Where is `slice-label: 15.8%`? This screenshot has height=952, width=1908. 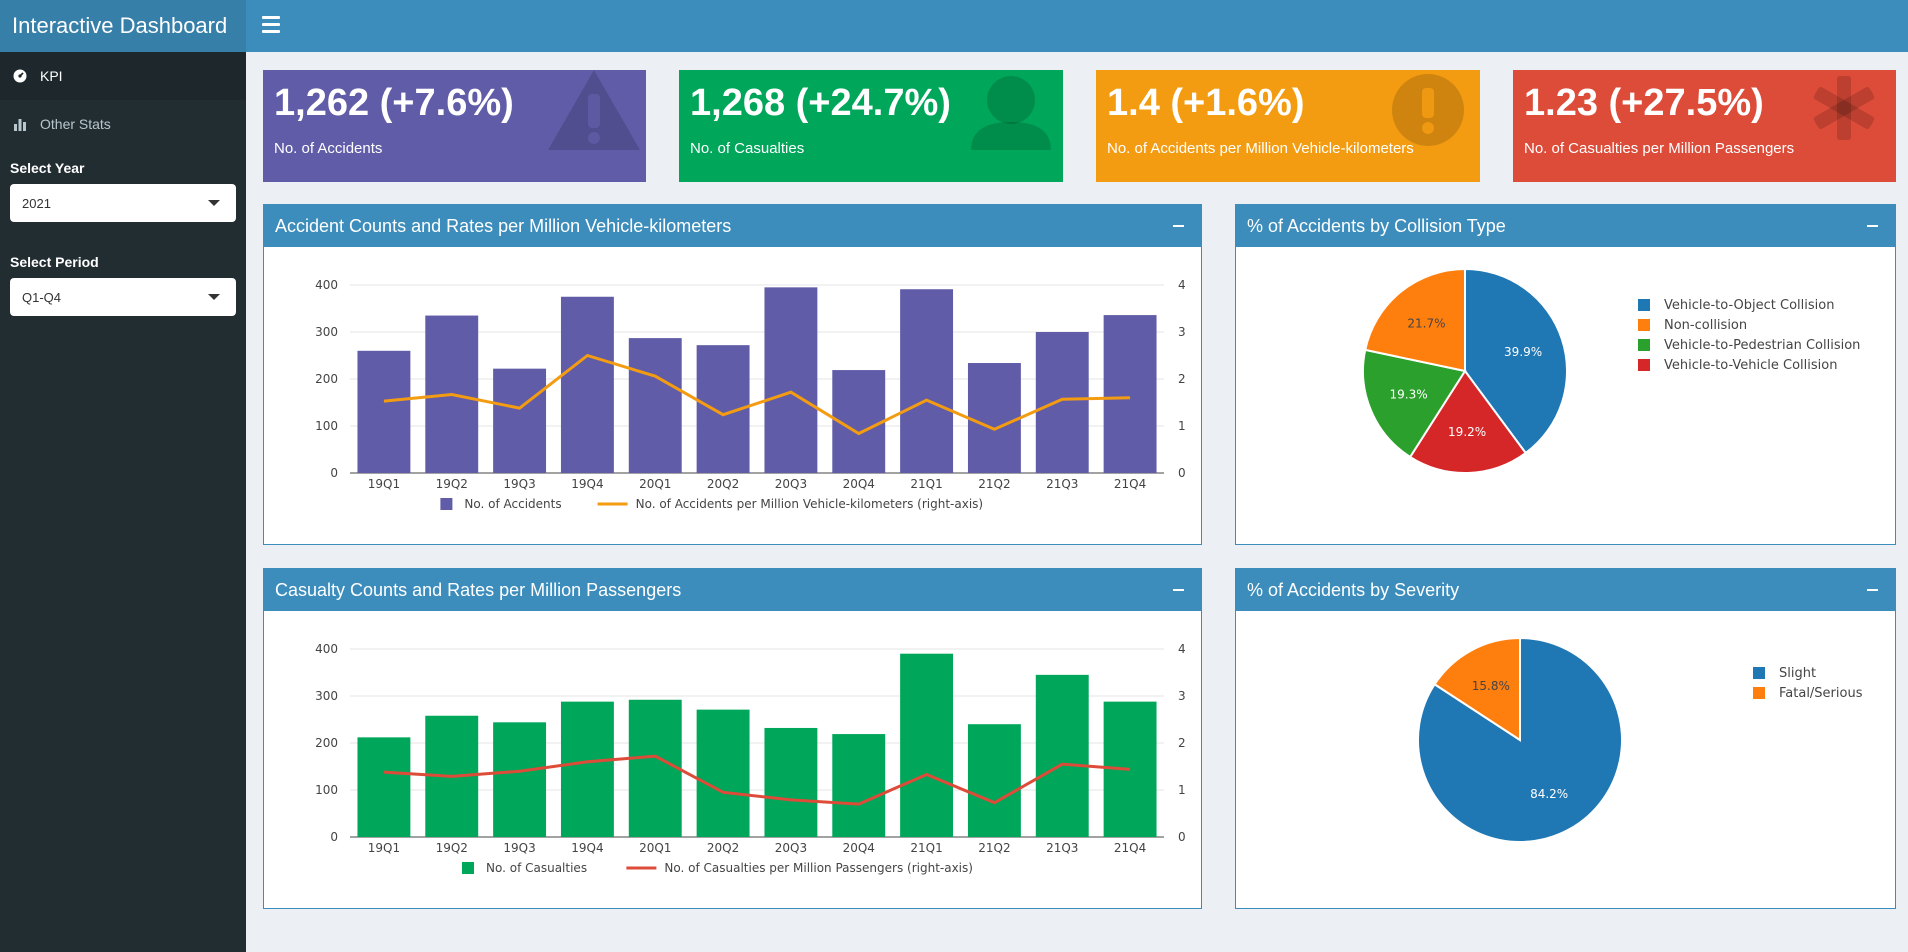
slice-label: 15.8% is located at coordinates (1491, 686).